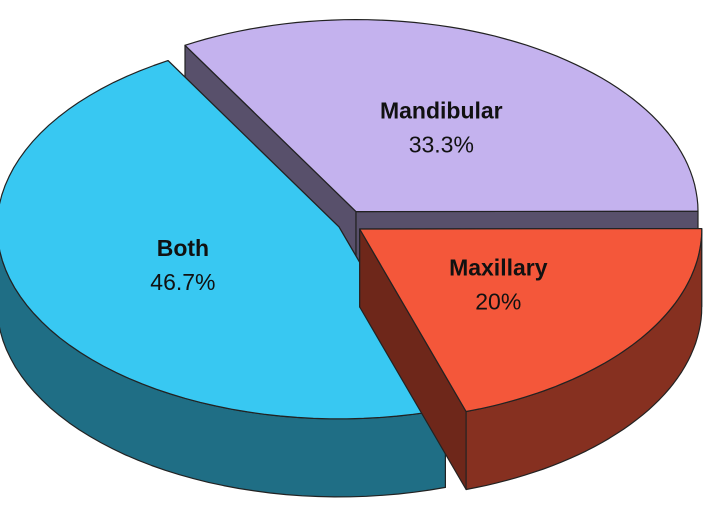 This screenshot has height=530, width=708. What do you see at coordinates (498, 267) in the screenshot?
I see `slice-label: Maxillary` at bounding box center [498, 267].